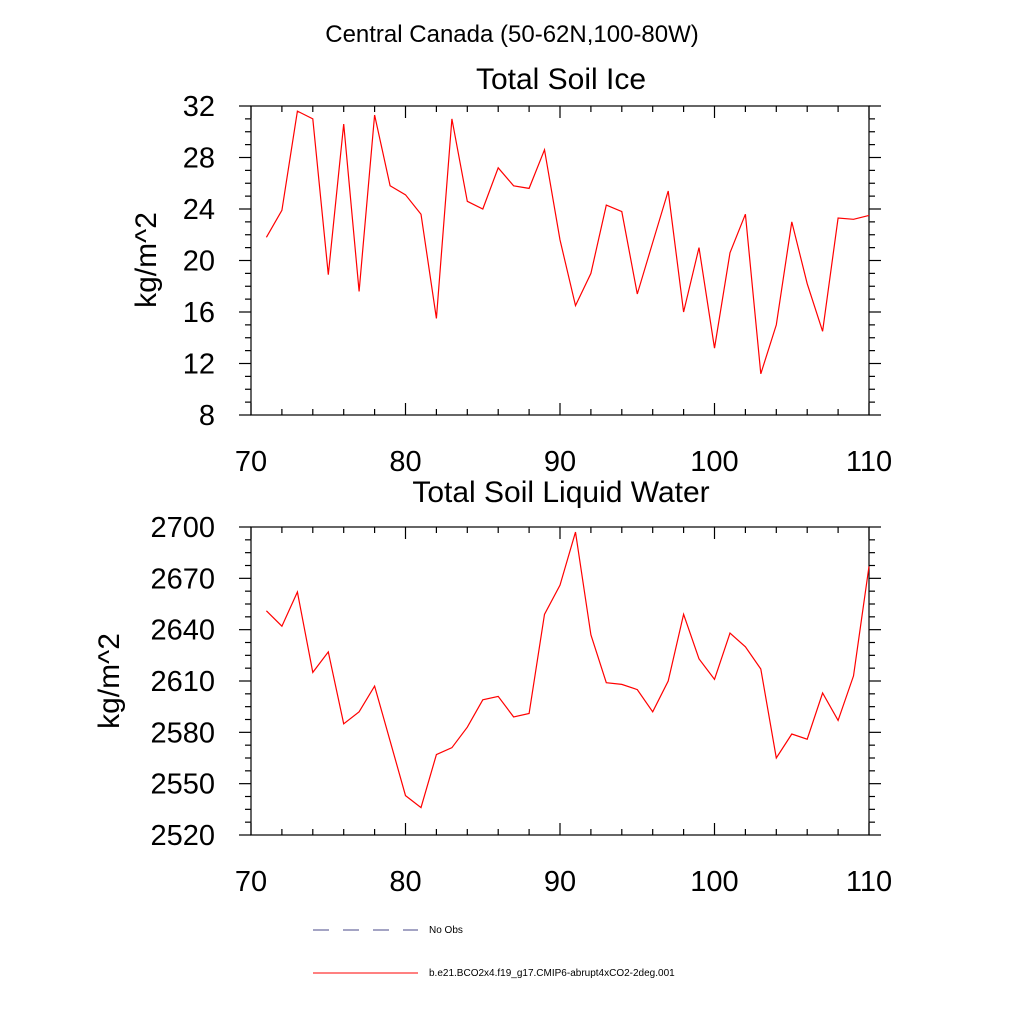 This screenshot has height=1024, width=1024. I want to click on y-tick-label: 32, so click(199, 107).